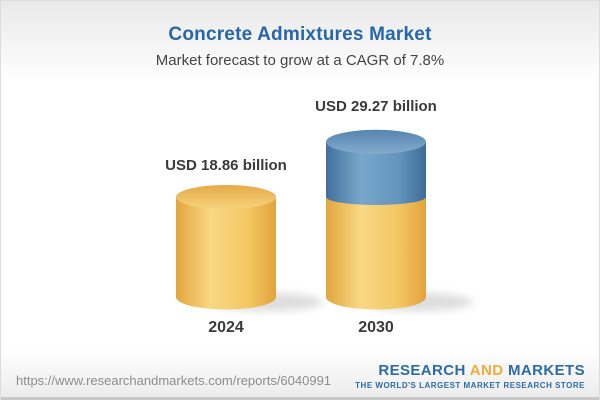 The image size is (600, 400). What do you see at coordinates (376, 253) in the screenshot?
I see `cylinder-segment-2030-yellow` at bounding box center [376, 253].